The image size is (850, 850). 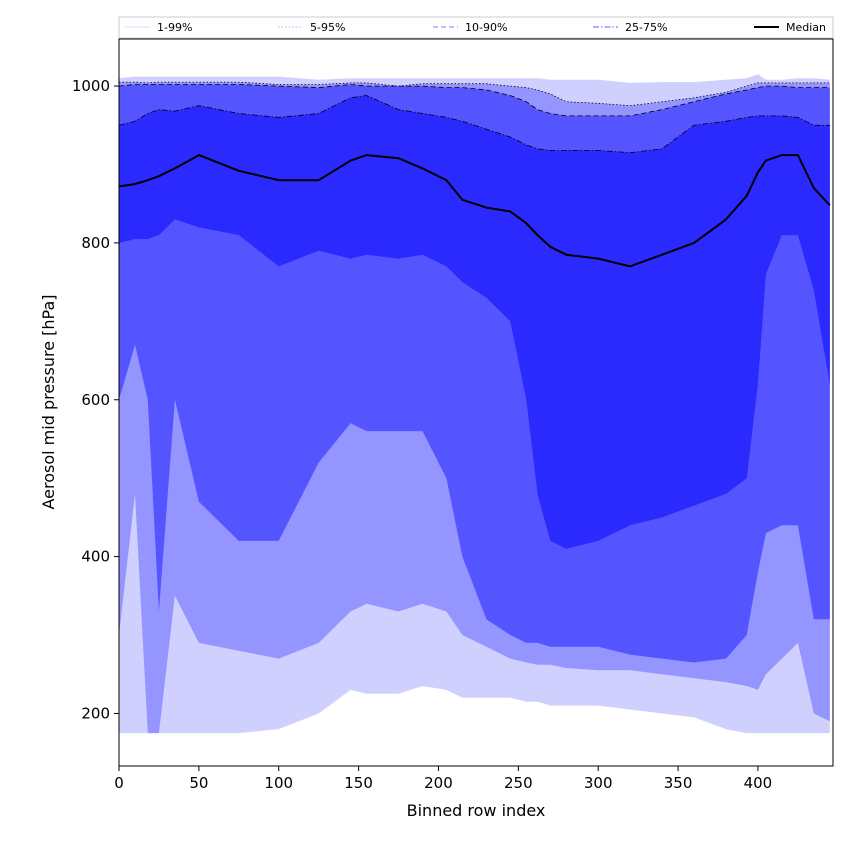 What do you see at coordinates (486, 27) in the screenshot?
I see `legend-label-3: 10-90%` at bounding box center [486, 27].